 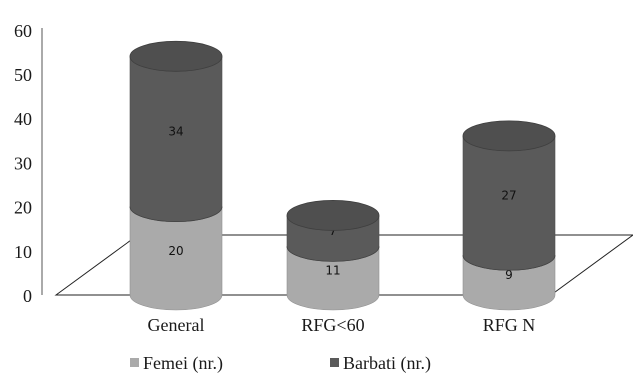 What do you see at coordinates (134, 362) in the screenshot?
I see `legend-swatch-femei-nr` at bounding box center [134, 362].